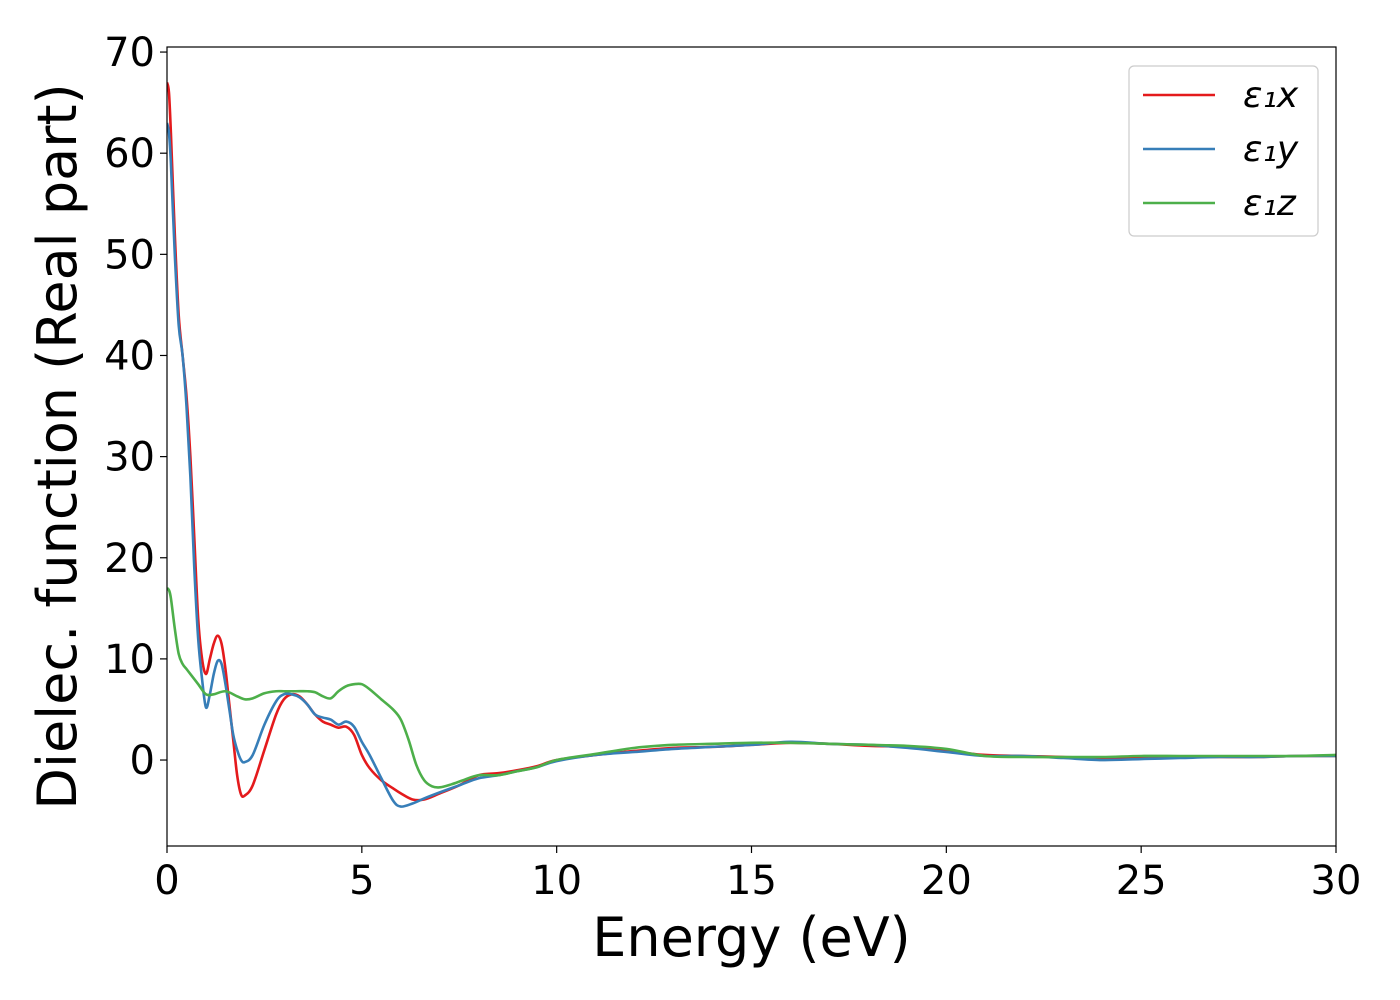 The height and width of the screenshot is (1000, 1400). What do you see at coordinates (1271, 95) in the screenshot?
I see `legend-label: ε₁x` at bounding box center [1271, 95].